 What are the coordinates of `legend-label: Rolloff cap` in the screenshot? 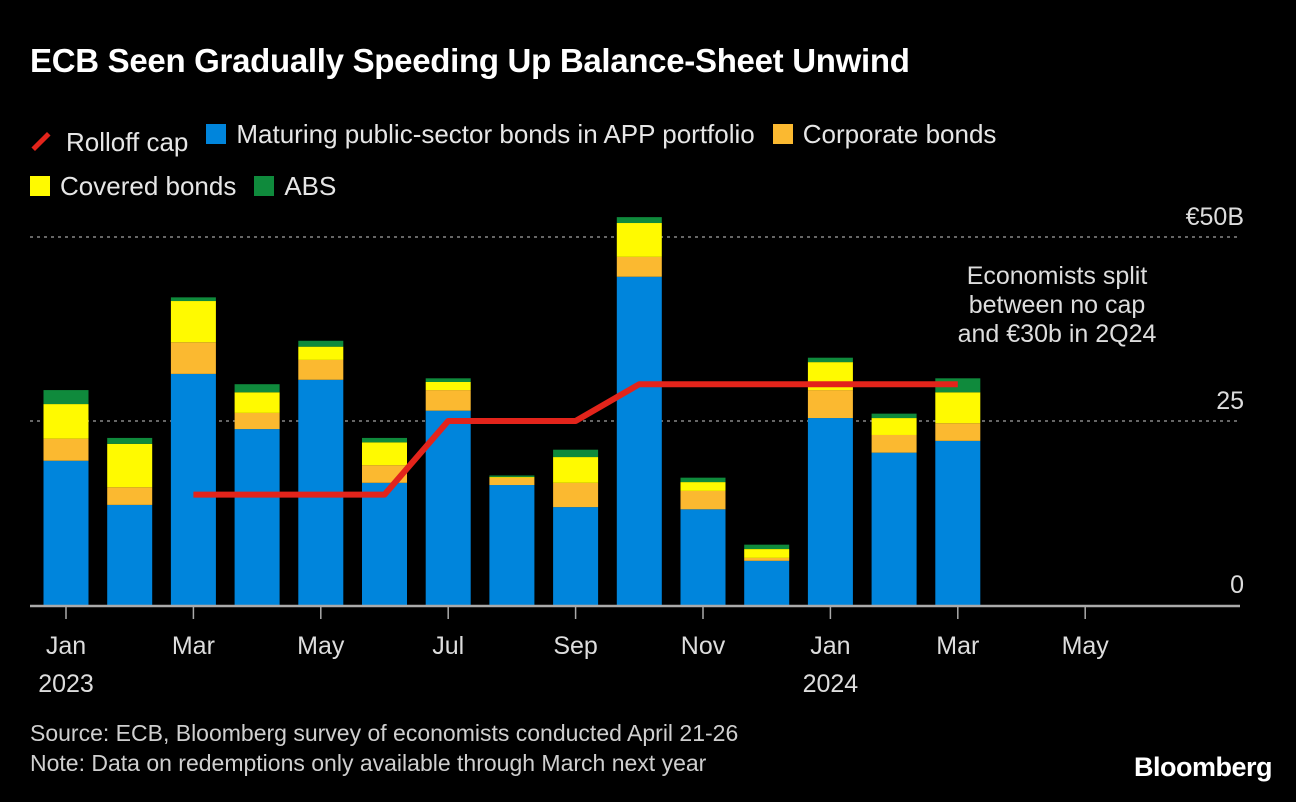 It's located at (127, 141).